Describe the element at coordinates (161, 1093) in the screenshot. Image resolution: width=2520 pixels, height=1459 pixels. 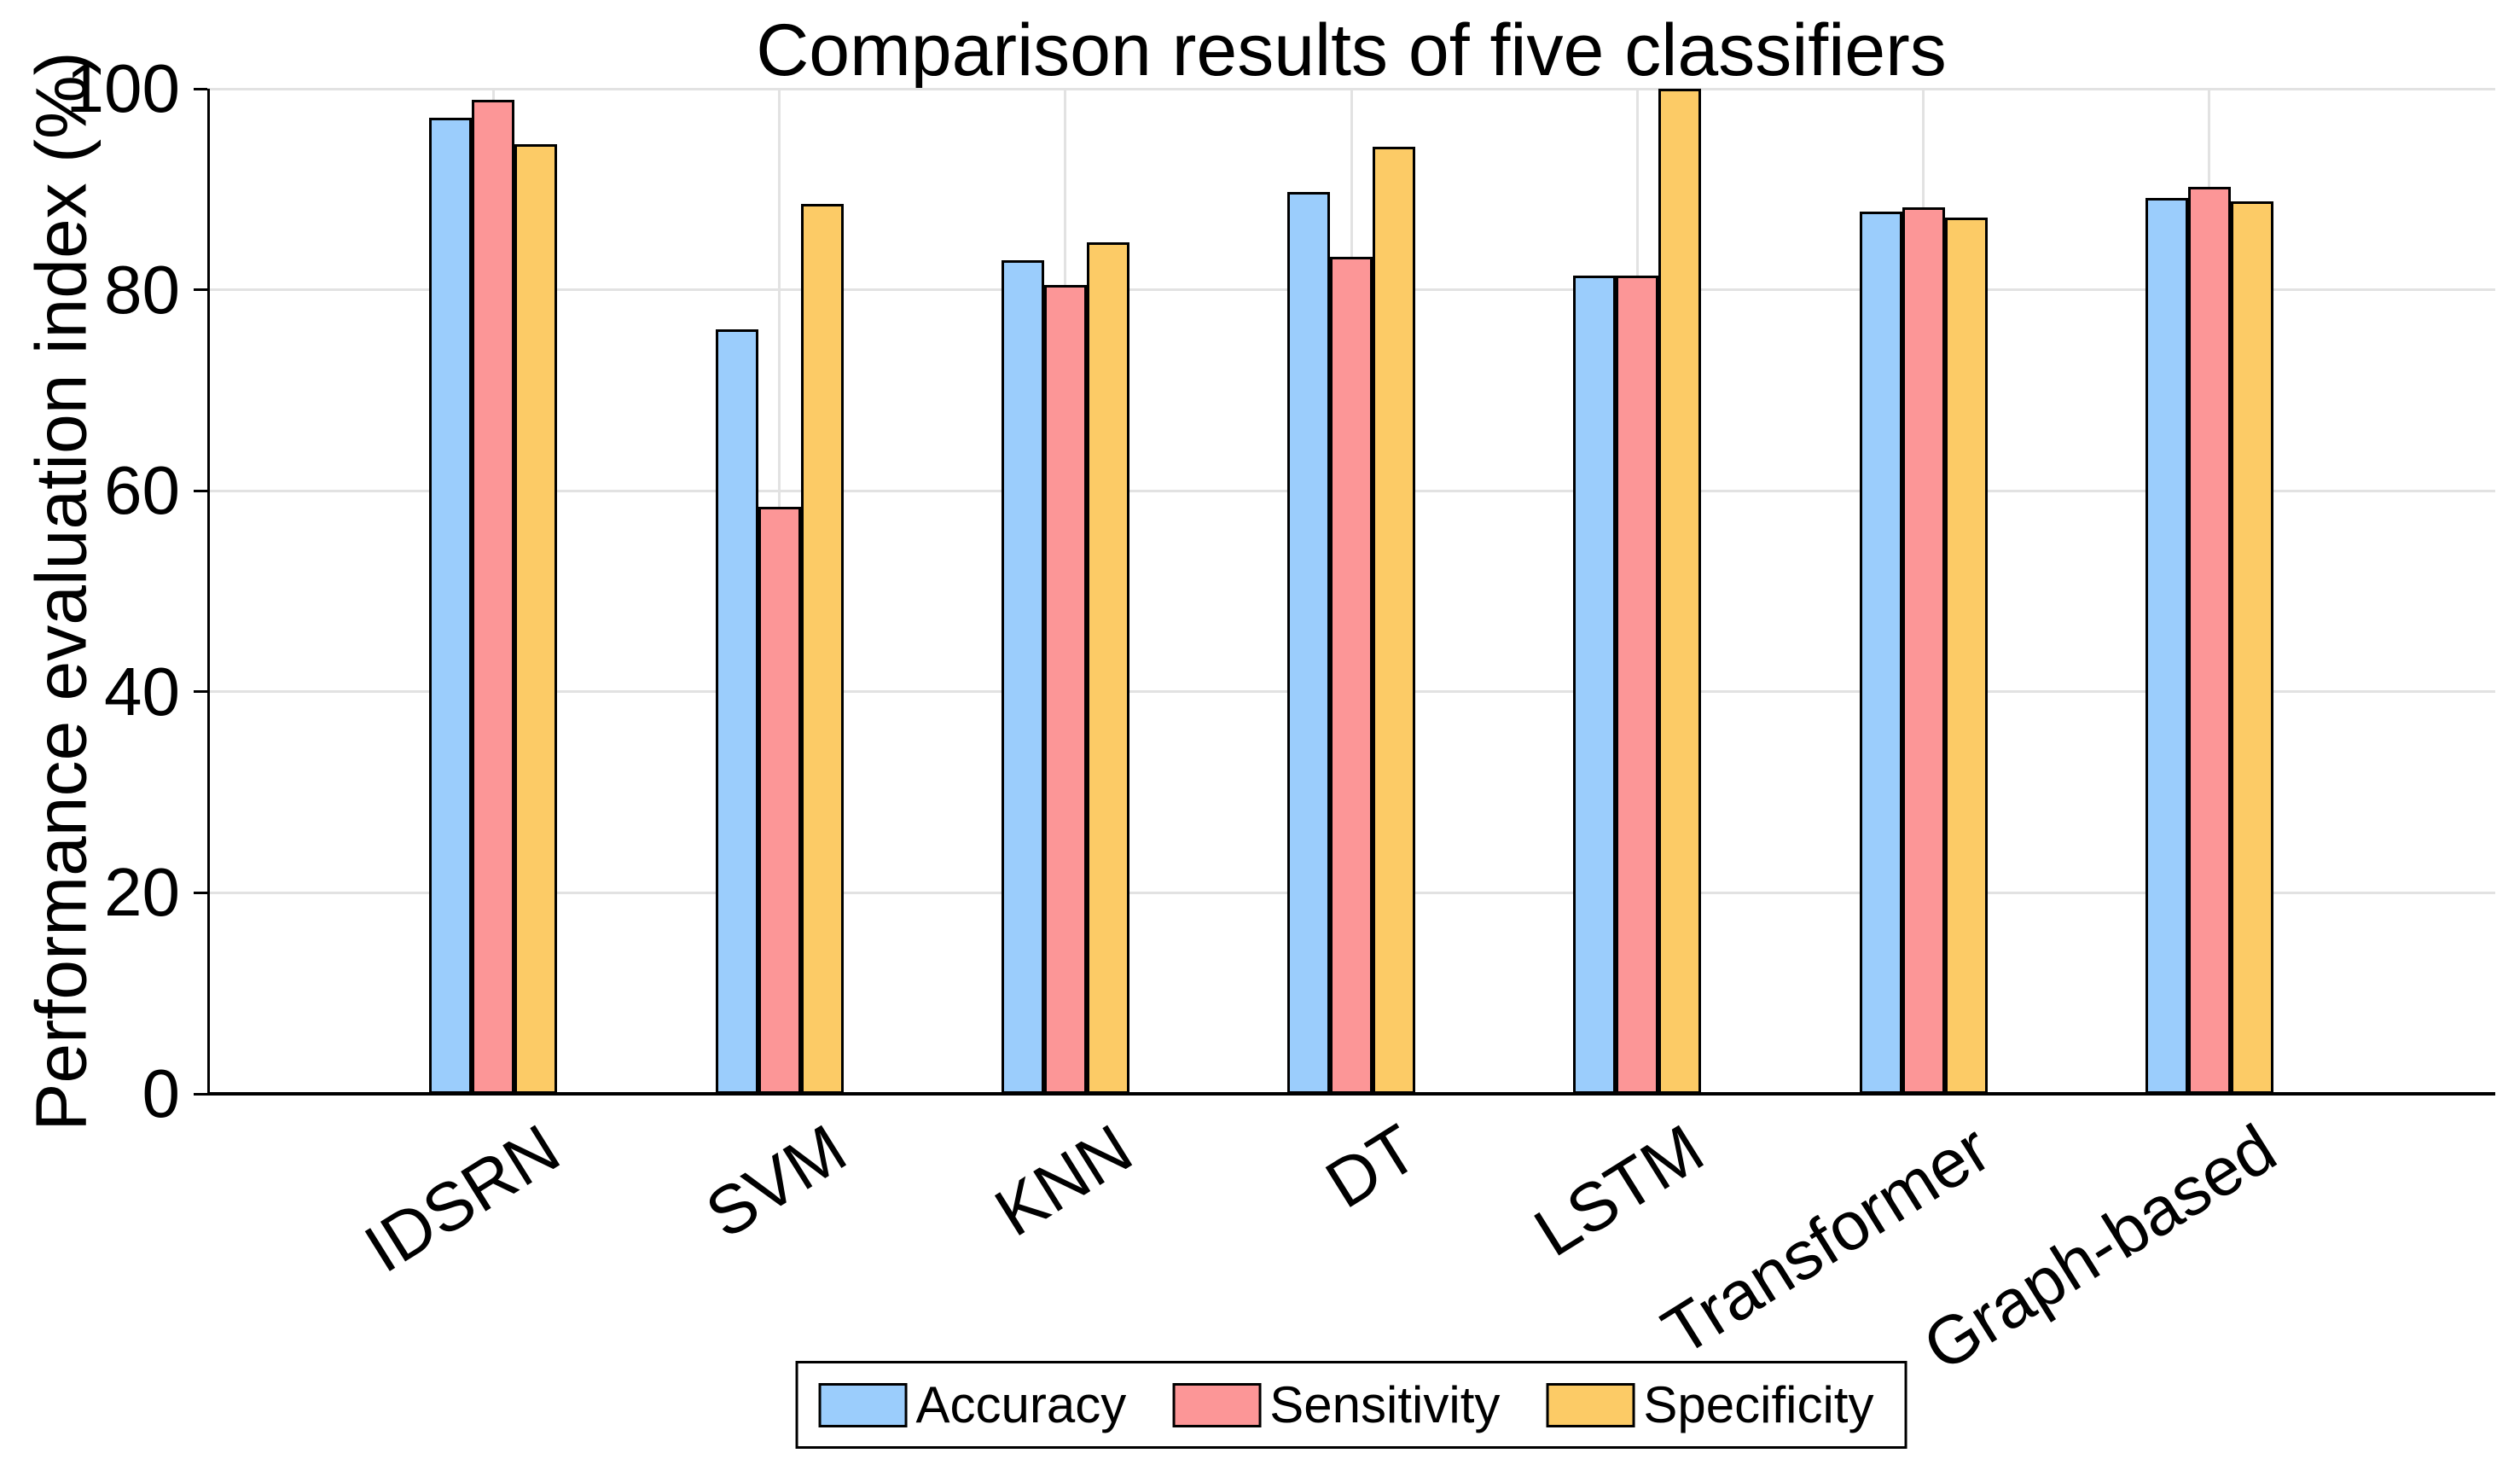
I see `y-tick-label: 0` at that location.